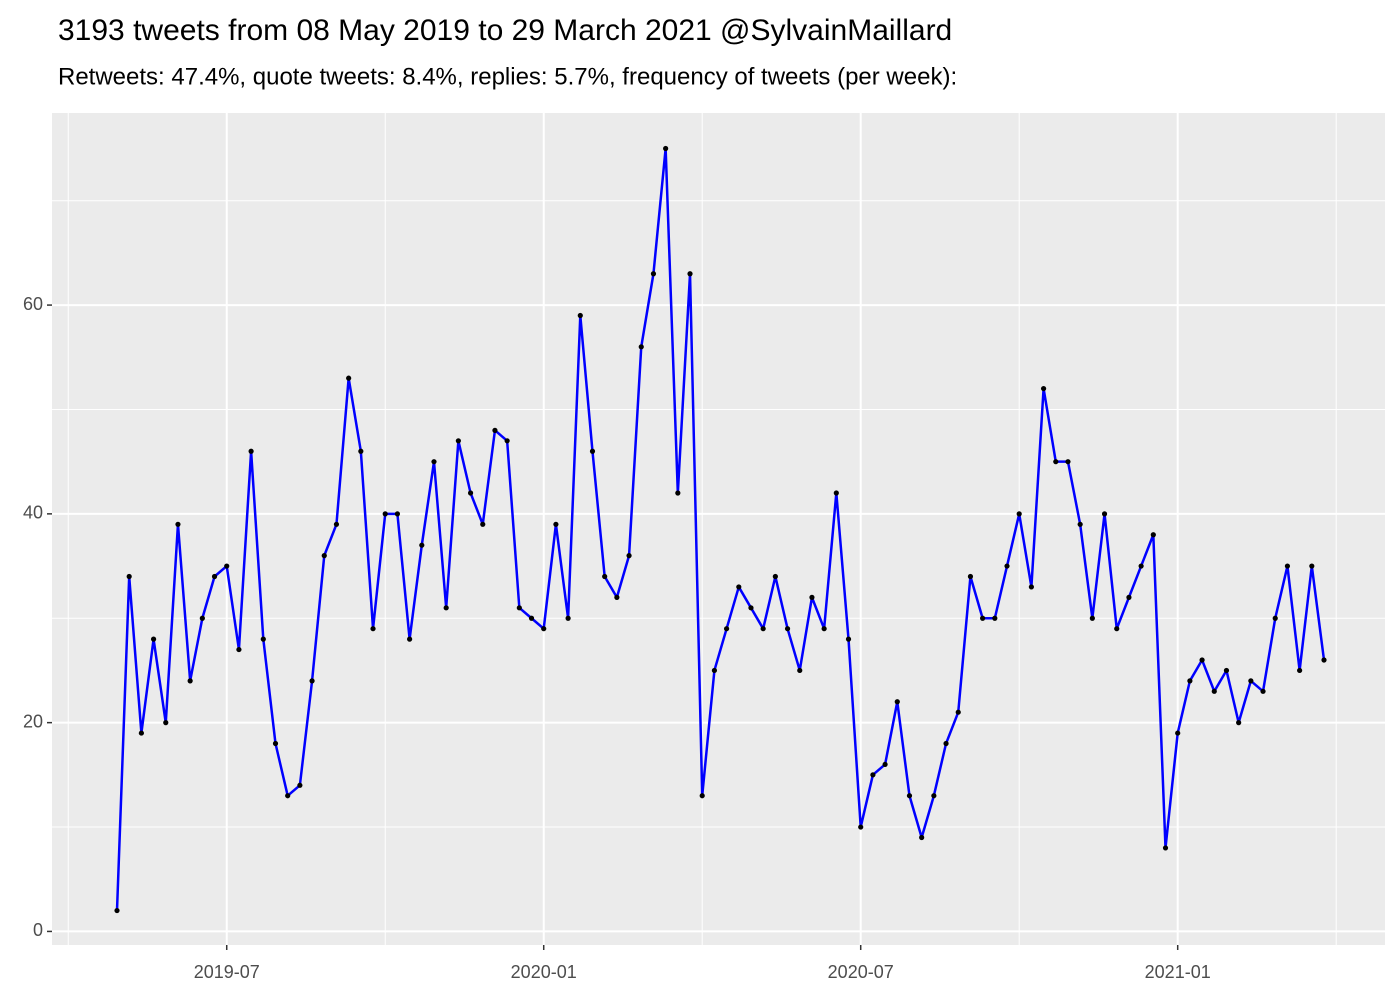 The width and height of the screenshot is (1400, 1000). I want to click on y-tick-label: 40, so click(33, 513).